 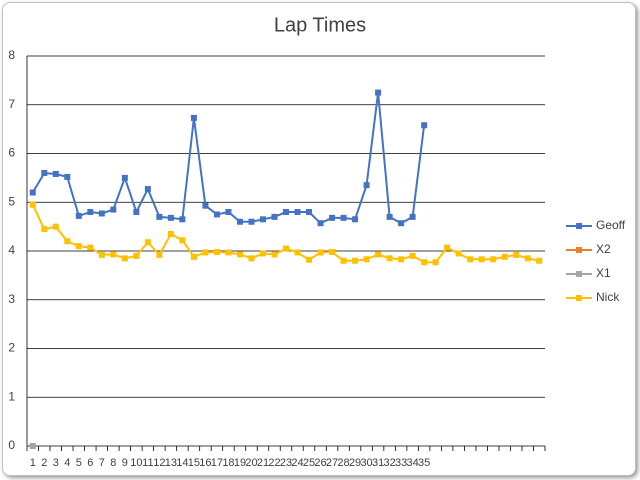 I want to click on legend-label: Geoff, so click(x=611, y=225).